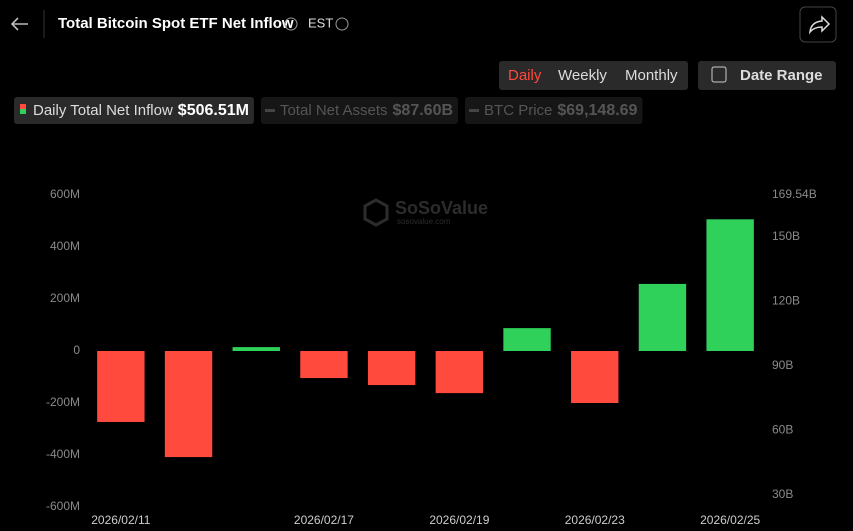 Image resolution: width=853 pixels, height=531 pixels. Describe the element at coordinates (213, 110) in the screenshot. I see `legend-value: $506.51M` at that location.